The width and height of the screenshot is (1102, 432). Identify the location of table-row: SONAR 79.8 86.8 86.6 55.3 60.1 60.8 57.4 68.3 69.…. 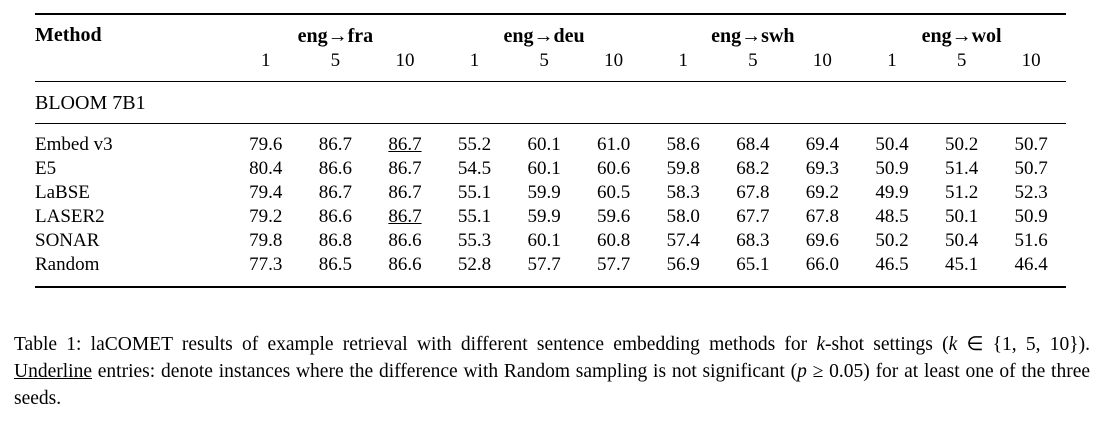
(550, 241).